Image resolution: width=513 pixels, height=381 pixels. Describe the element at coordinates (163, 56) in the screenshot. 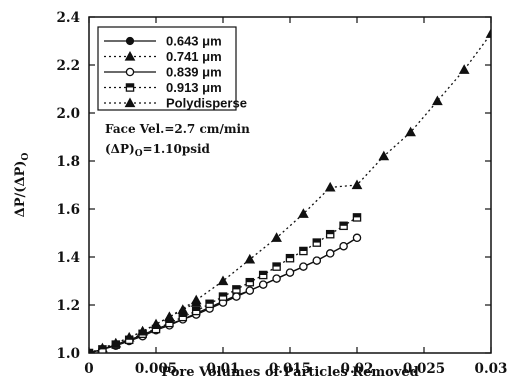

I see `legend-item: 0.741 μm` at that location.